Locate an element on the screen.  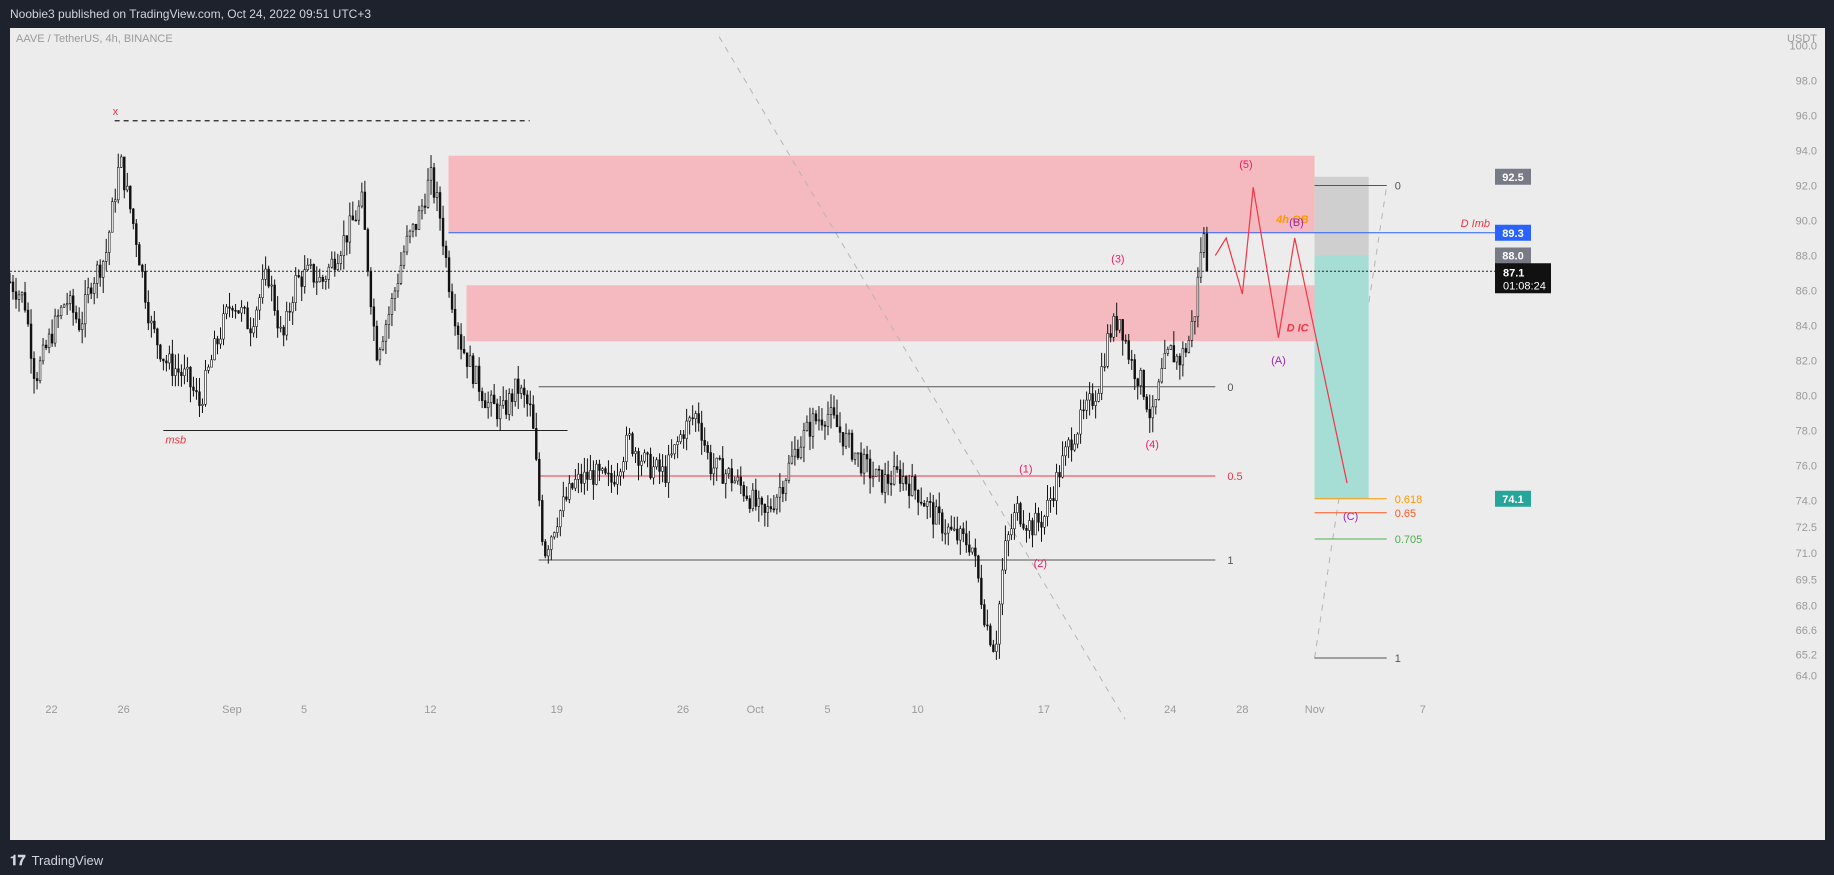
price-badge-label: 89.3 is located at coordinates (1512, 234).